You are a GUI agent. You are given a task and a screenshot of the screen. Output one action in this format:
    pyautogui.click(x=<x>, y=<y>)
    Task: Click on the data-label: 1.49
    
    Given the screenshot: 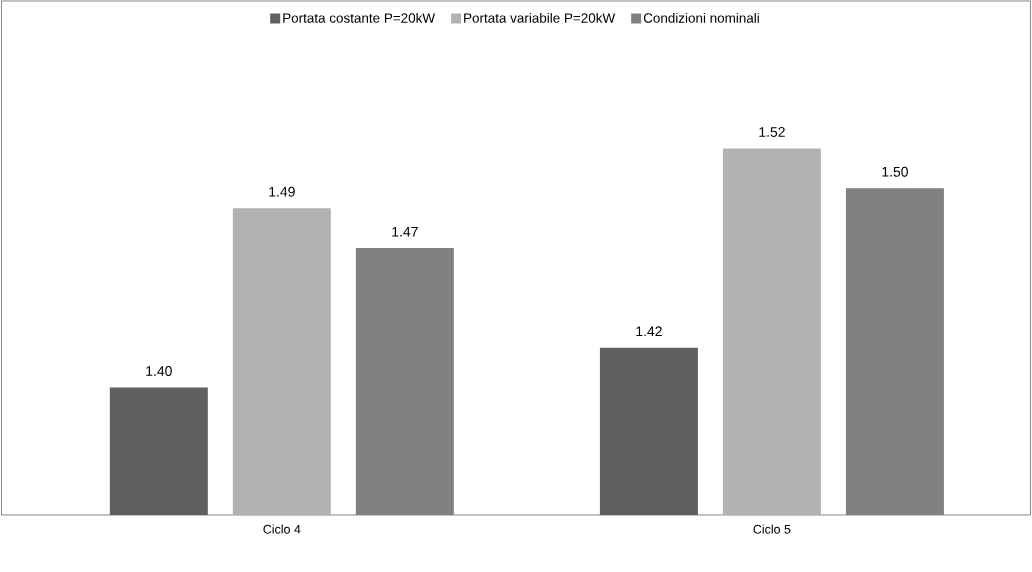 What is the action you would take?
    pyautogui.click(x=282, y=191)
    